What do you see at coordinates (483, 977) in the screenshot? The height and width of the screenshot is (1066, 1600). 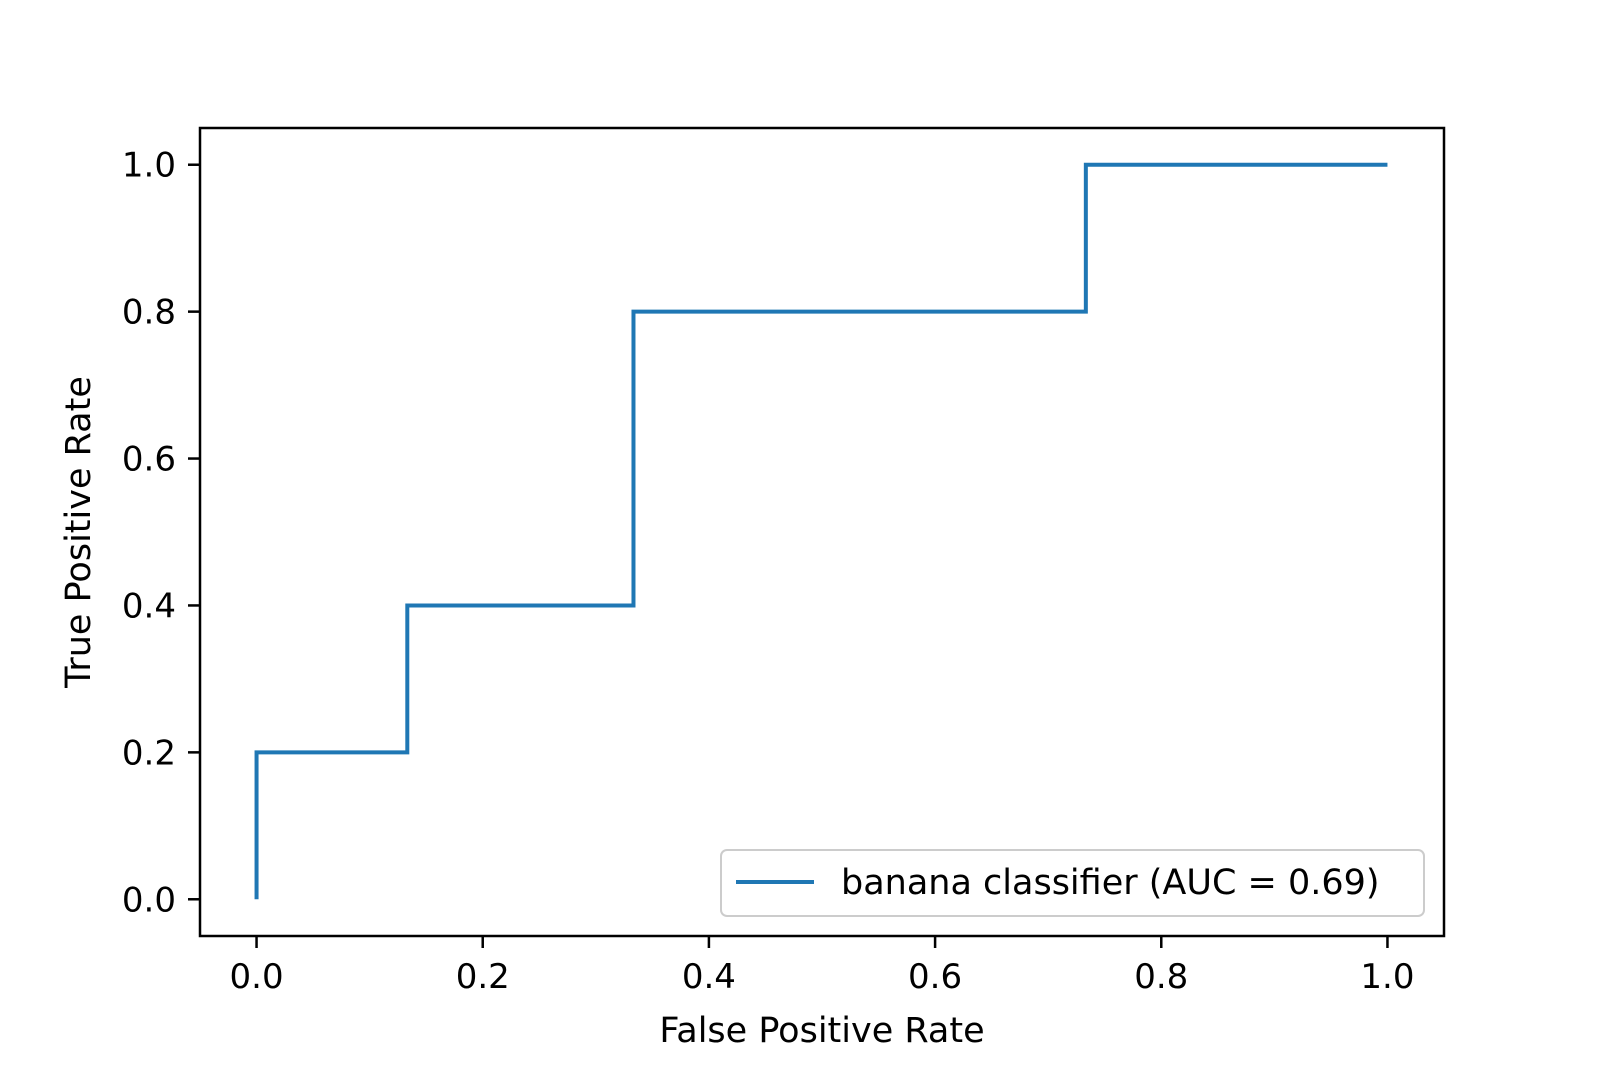 I see `x-tick-label: 0.2` at bounding box center [483, 977].